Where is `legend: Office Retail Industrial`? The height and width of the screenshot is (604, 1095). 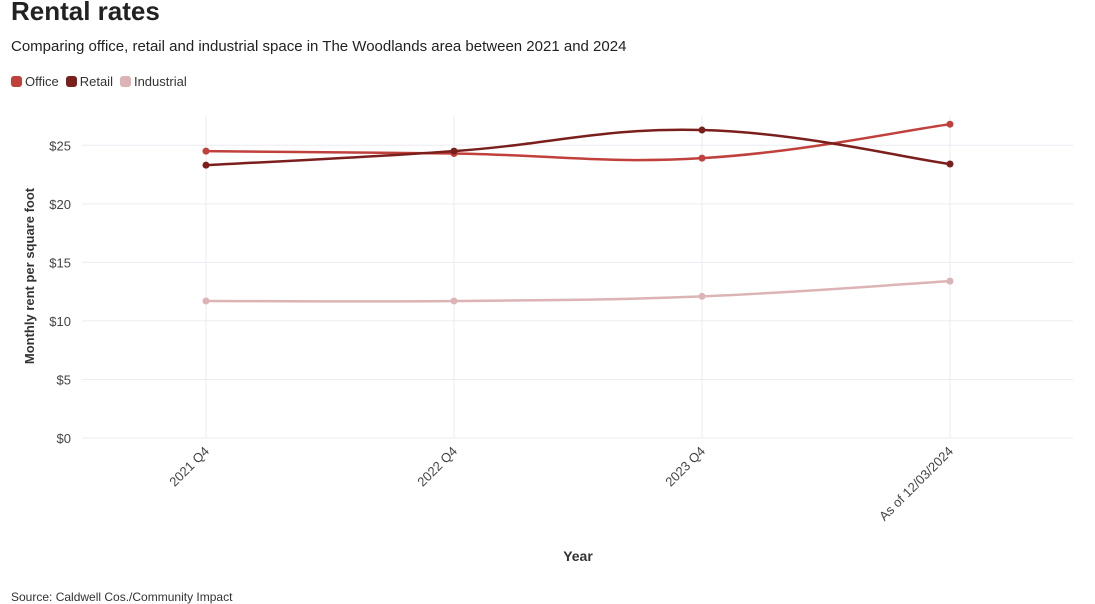
legend: Office Retail Industrial is located at coordinates (99, 81).